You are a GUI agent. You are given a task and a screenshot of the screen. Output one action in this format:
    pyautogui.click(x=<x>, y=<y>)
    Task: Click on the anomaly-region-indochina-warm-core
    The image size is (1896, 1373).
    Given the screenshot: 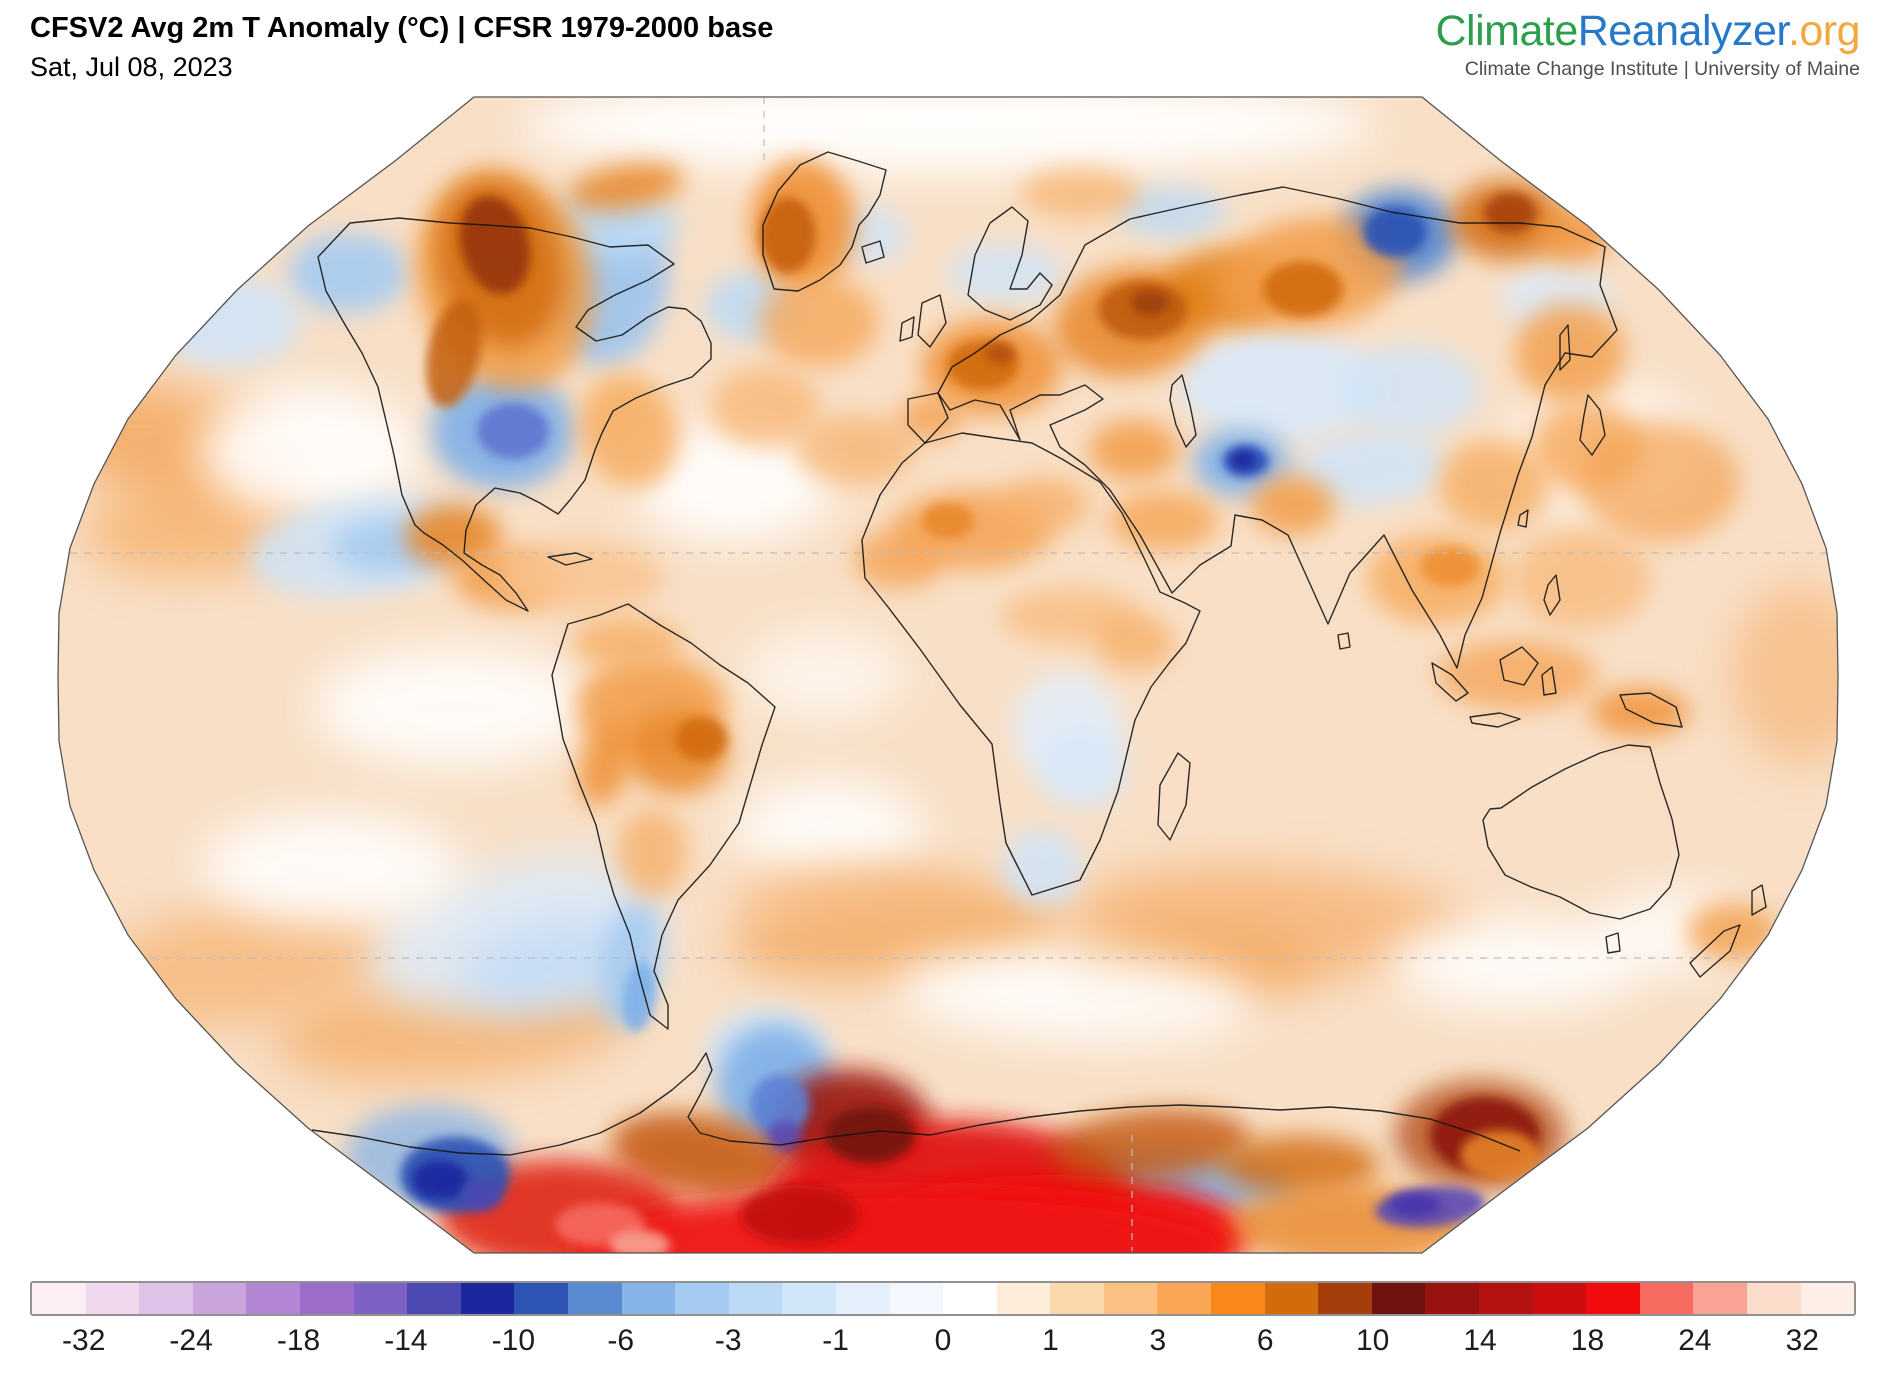 What is the action you would take?
    pyautogui.click(x=1450, y=567)
    